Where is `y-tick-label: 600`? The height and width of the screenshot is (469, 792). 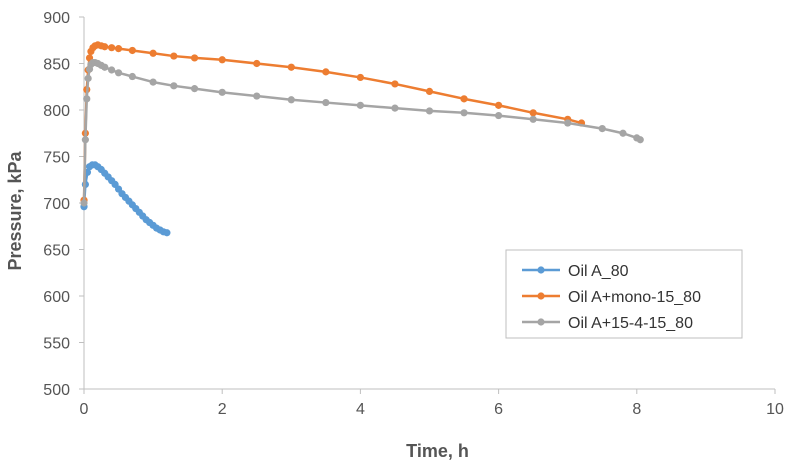
y-tick-label: 600 is located at coordinates (56, 297).